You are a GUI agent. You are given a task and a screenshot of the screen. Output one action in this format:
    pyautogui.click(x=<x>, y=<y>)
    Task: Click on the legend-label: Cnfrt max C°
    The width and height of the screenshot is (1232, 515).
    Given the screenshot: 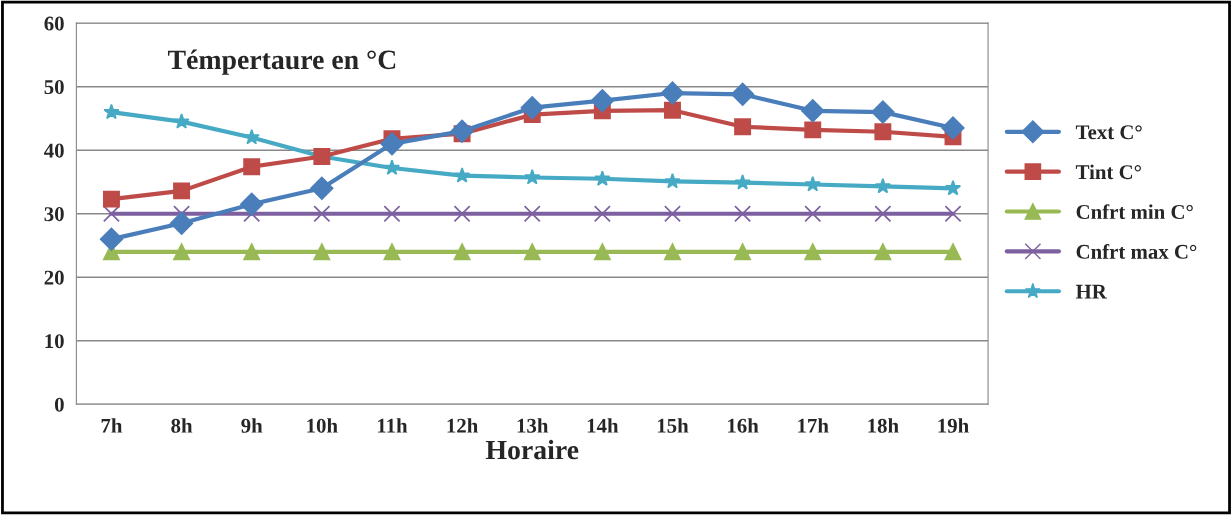 What is the action you would take?
    pyautogui.click(x=1136, y=251)
    